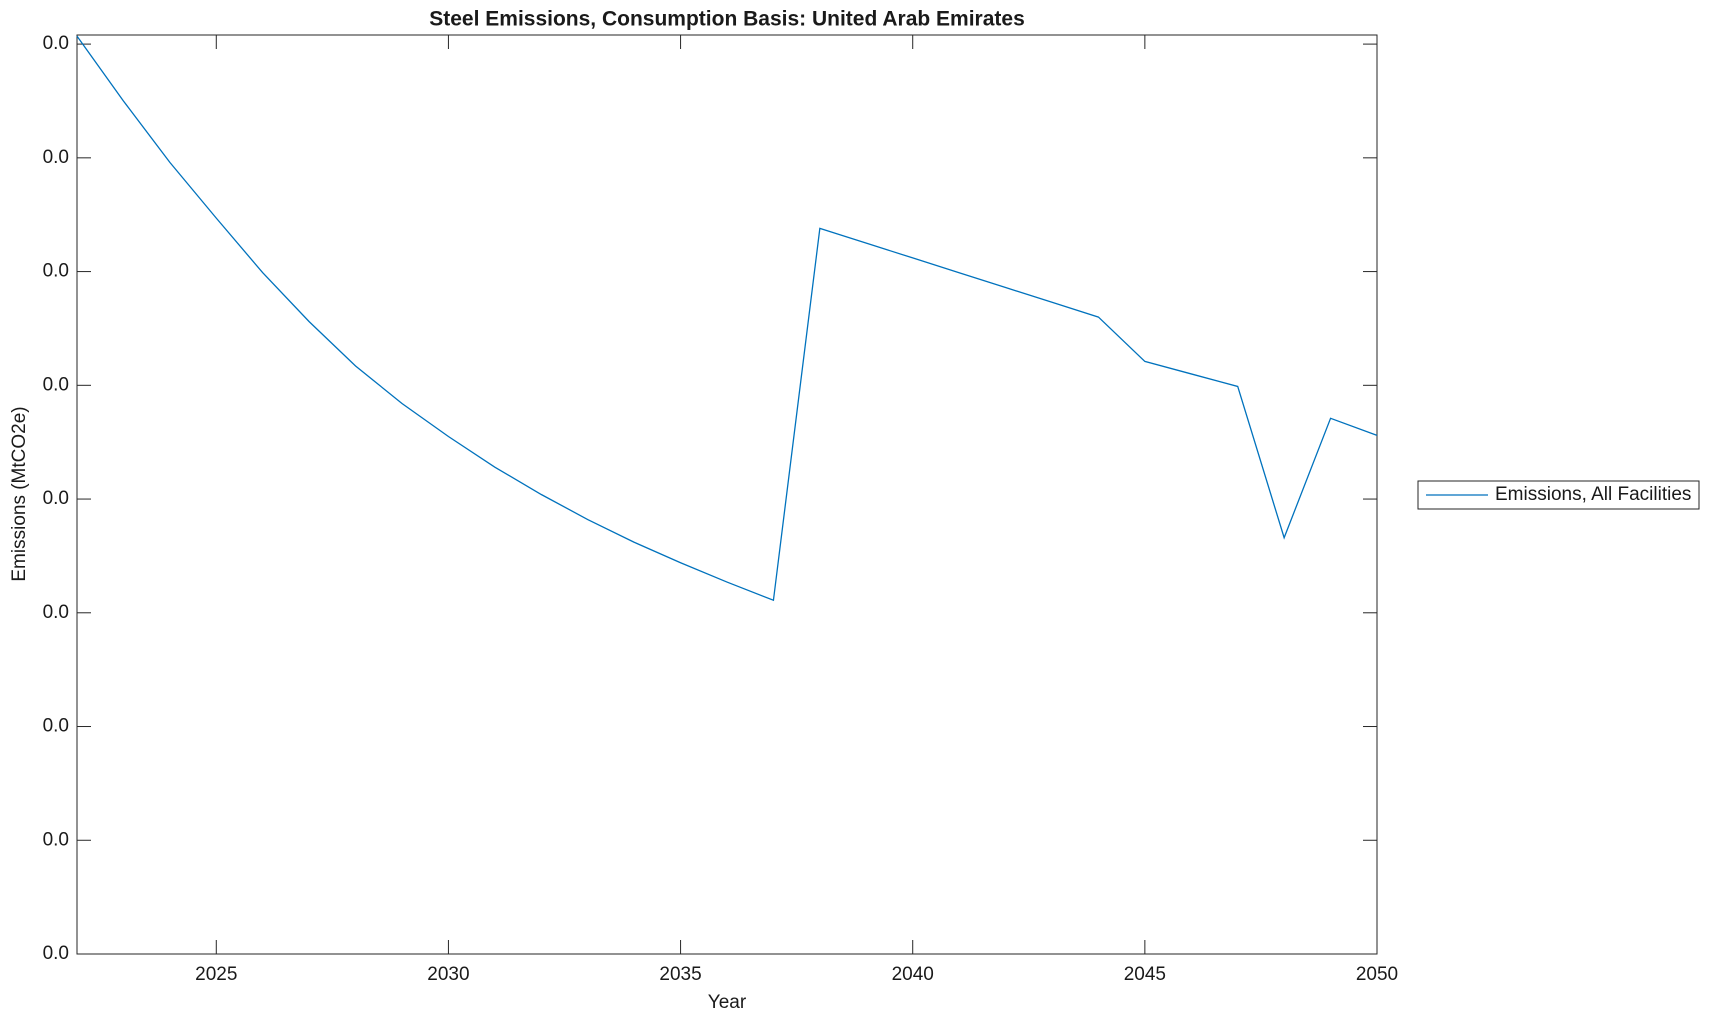 The height and width of the screenshot is (1021, 1709). What do you see at coordinates (448, 974) in the screenshot?
I see `x-tick-label: 2030` at bounding box center [448, 974].